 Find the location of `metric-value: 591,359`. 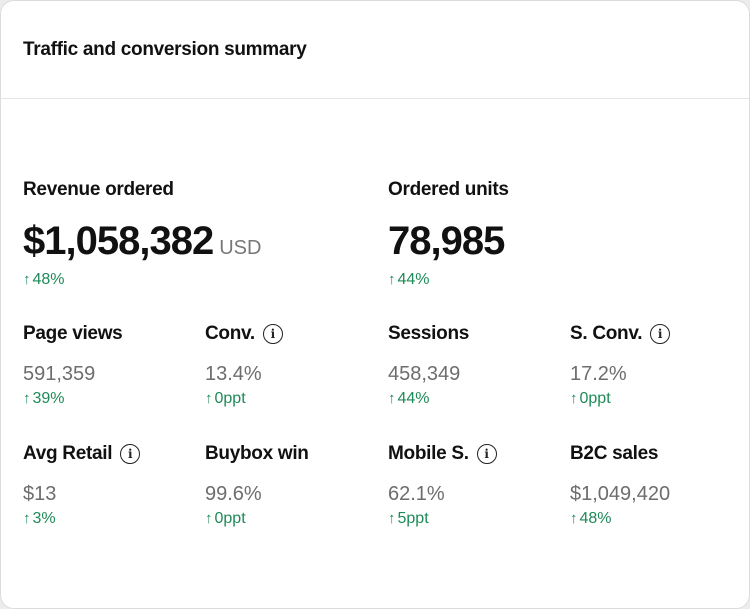

metric-value: 591,359 is located at coordinates (59, 374).